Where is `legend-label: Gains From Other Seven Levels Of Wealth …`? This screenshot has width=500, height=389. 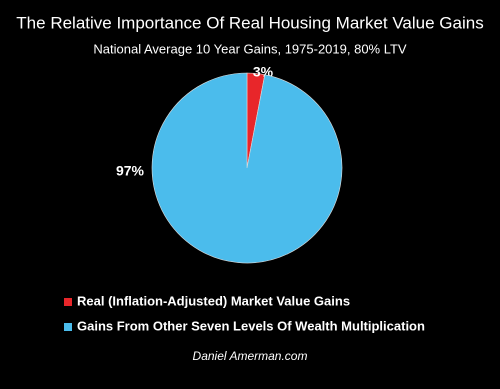
legend-label: Gains From Other Seven Levels Of Wealth … is located at coordinates (251, 325).